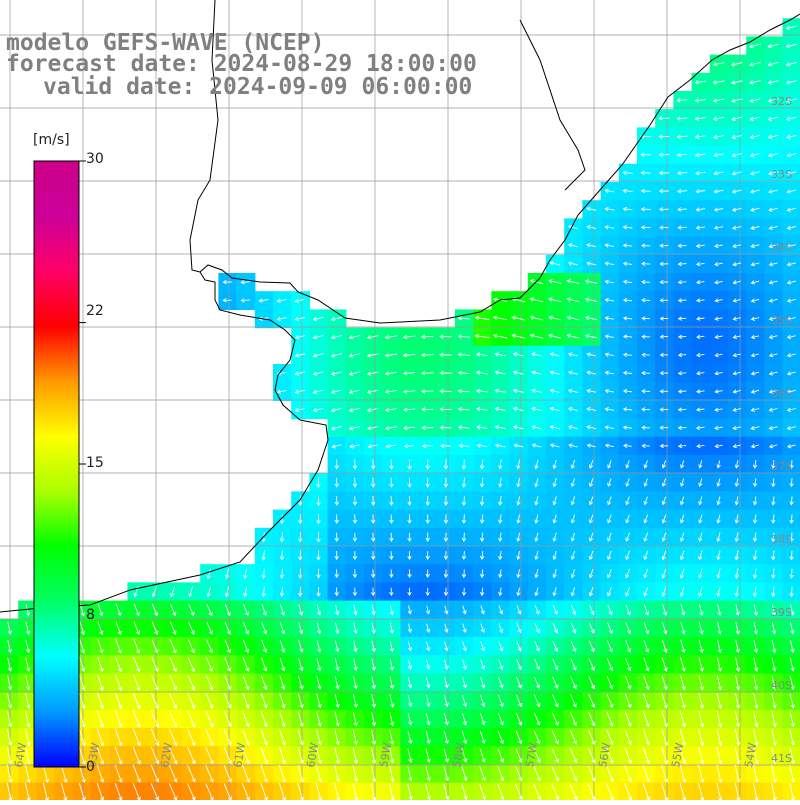 The image size is (800, 805). Describe the element at coordinates (781, 320) in the screenshot. I see `lat-label: 35S` at that location.